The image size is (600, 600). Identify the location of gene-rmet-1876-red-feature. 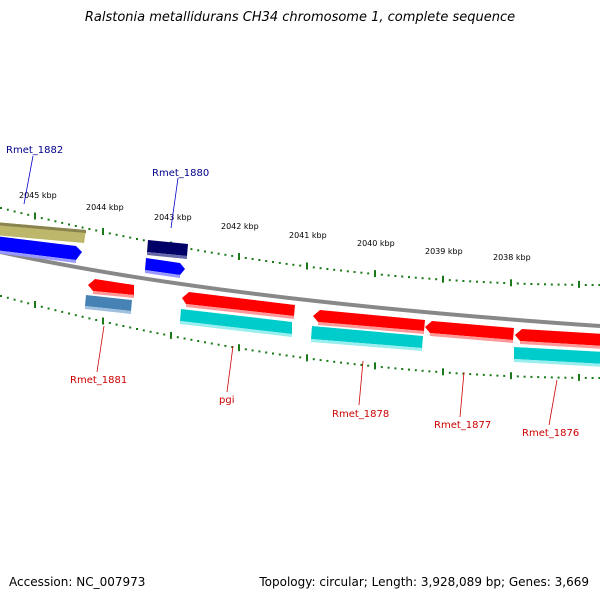
(557, 339).